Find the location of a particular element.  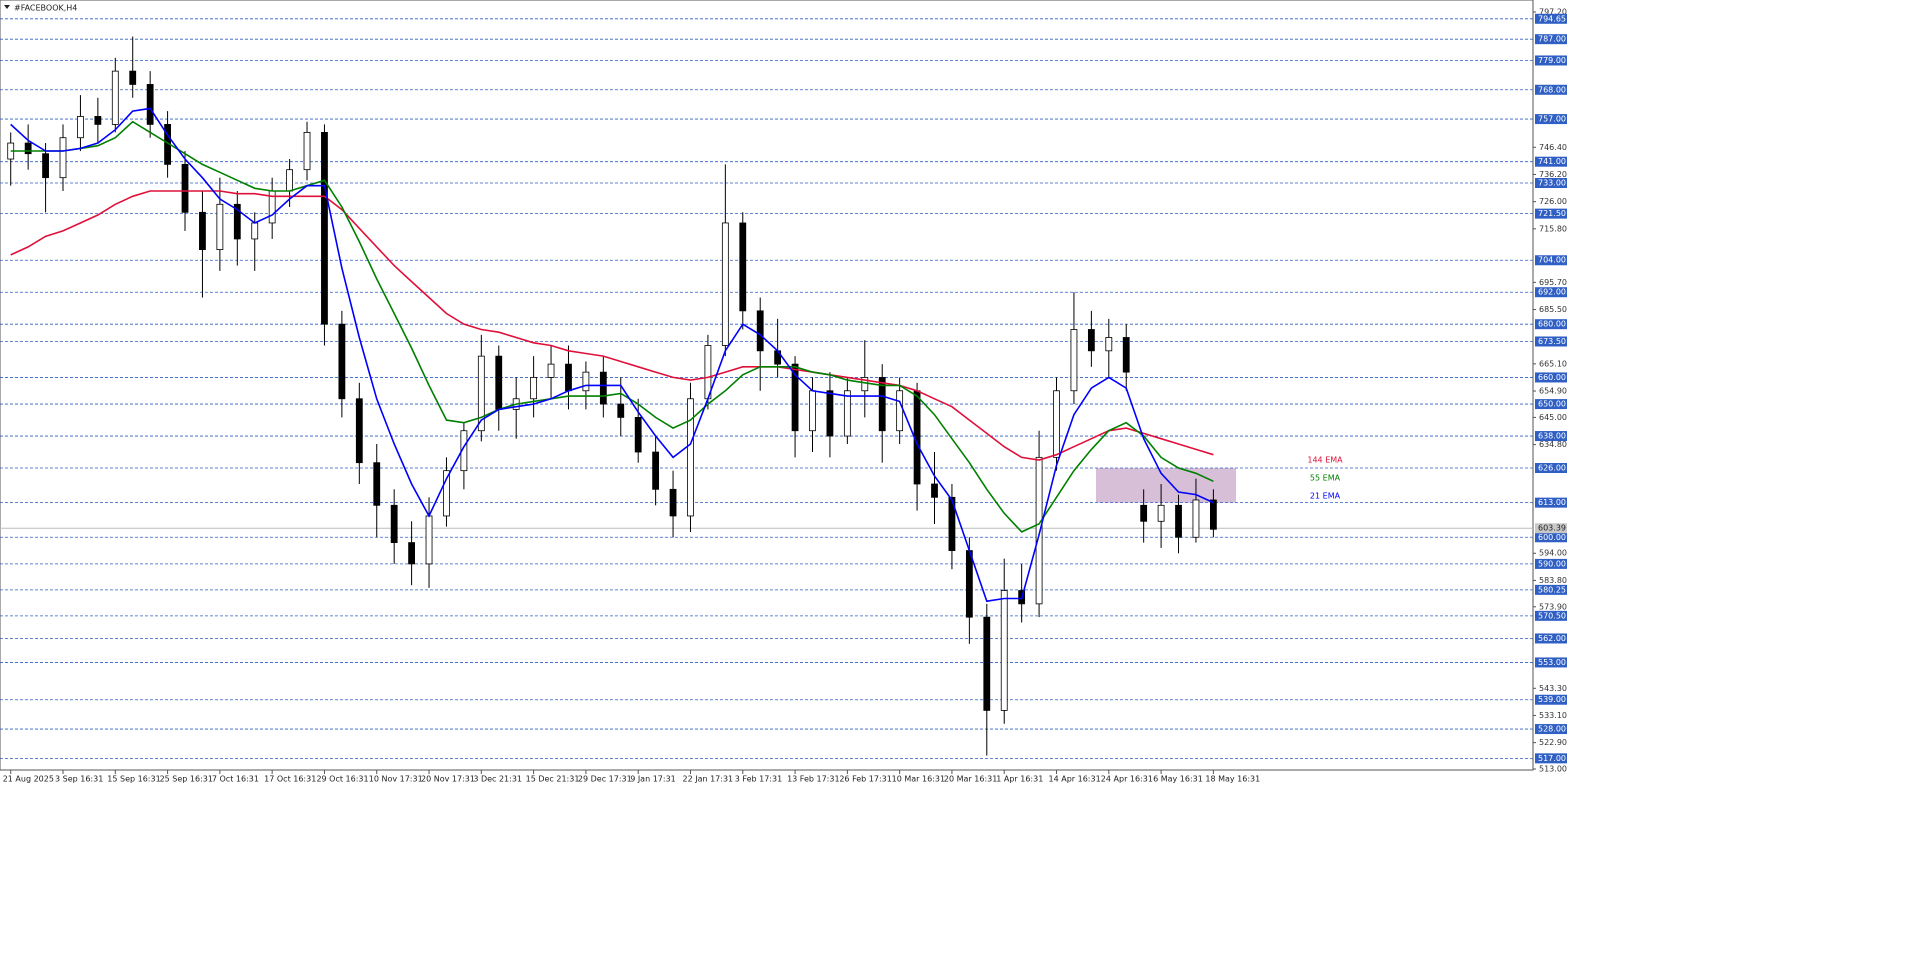

level-label: 787.00 is located at coordinates (1552, 39).